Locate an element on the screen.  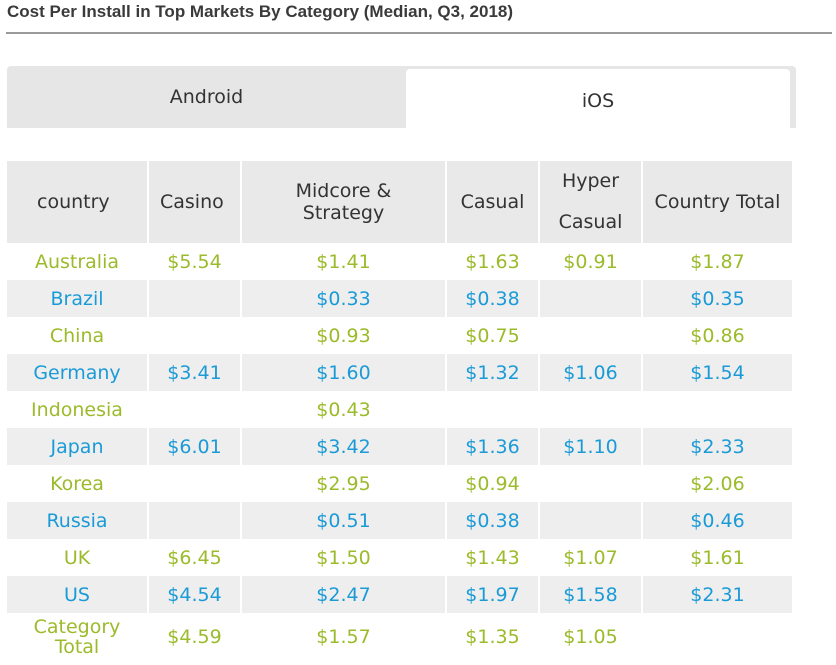
cell-midcore-strategy: $1.57 is located at coordinates (344, 637).